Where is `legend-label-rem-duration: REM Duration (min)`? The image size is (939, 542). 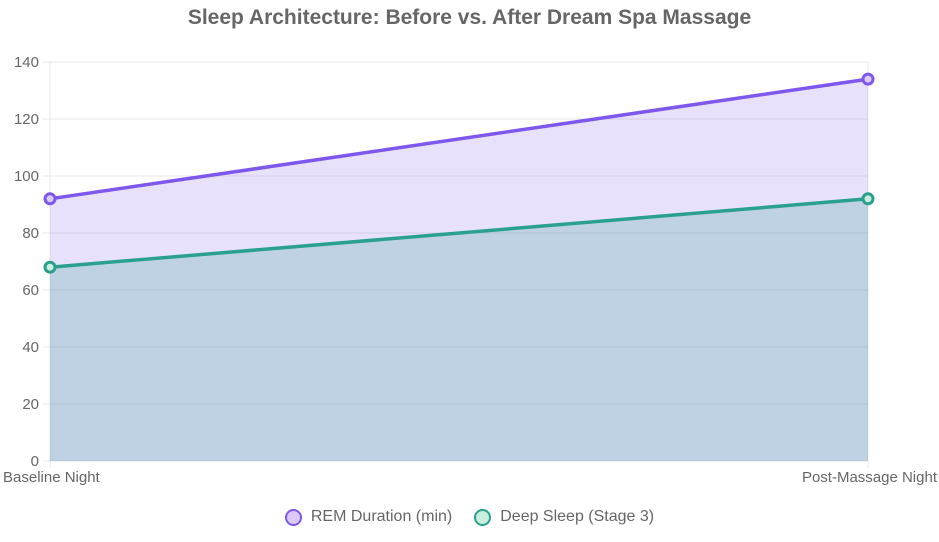
legend-label-rem-duration: REM Duration (min) is located at coordinates (381, 516).